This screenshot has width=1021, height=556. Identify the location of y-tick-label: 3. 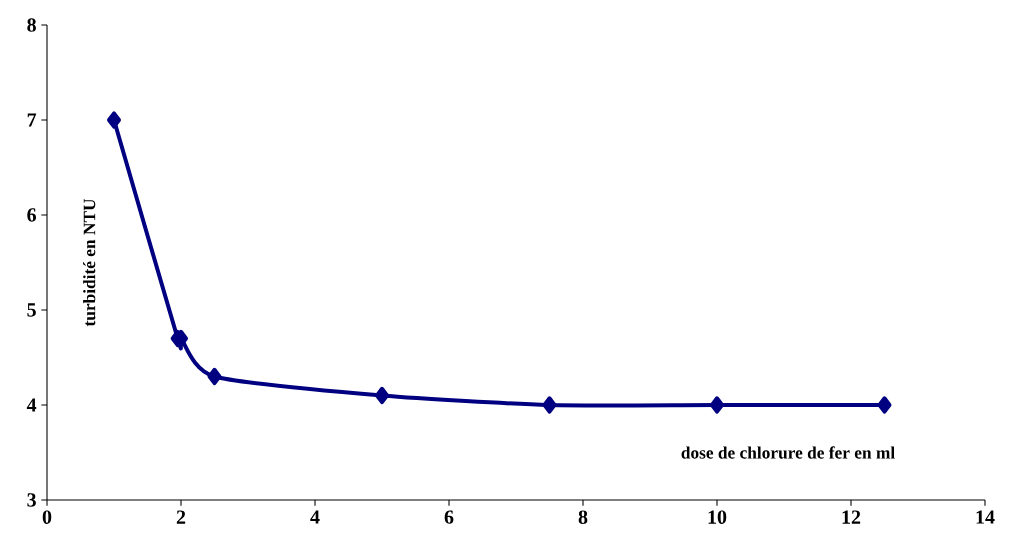
(31, 500).